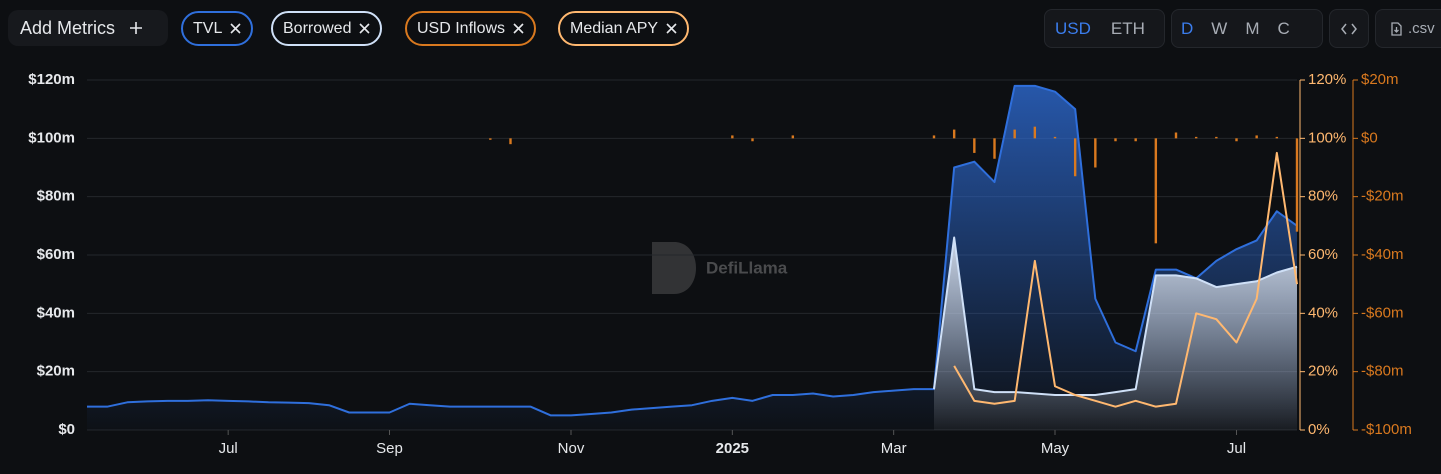 Image resolution: width=1441 pixels, height=474 pixels. Describe the element at coordinates (614, 28) in the screenshot. I see `metric-chip-label: Median APY` at that location.